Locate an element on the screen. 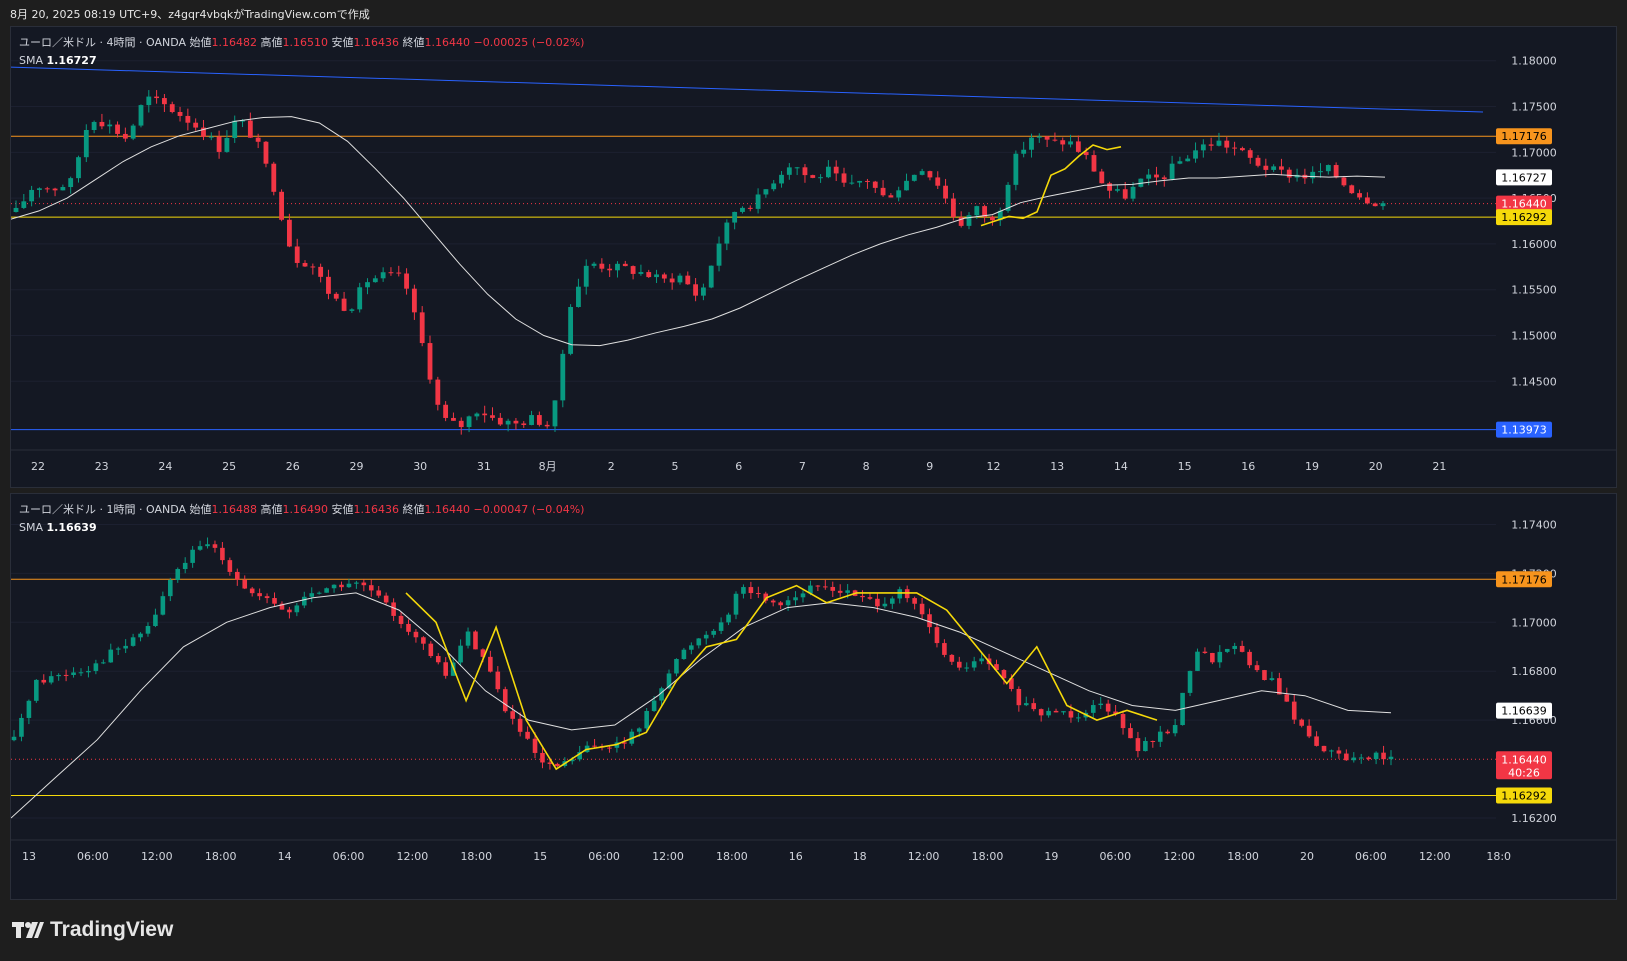 This screenshot has height=961, width=1627. x-tick-label: 22 is located at coordinates (38, 466).